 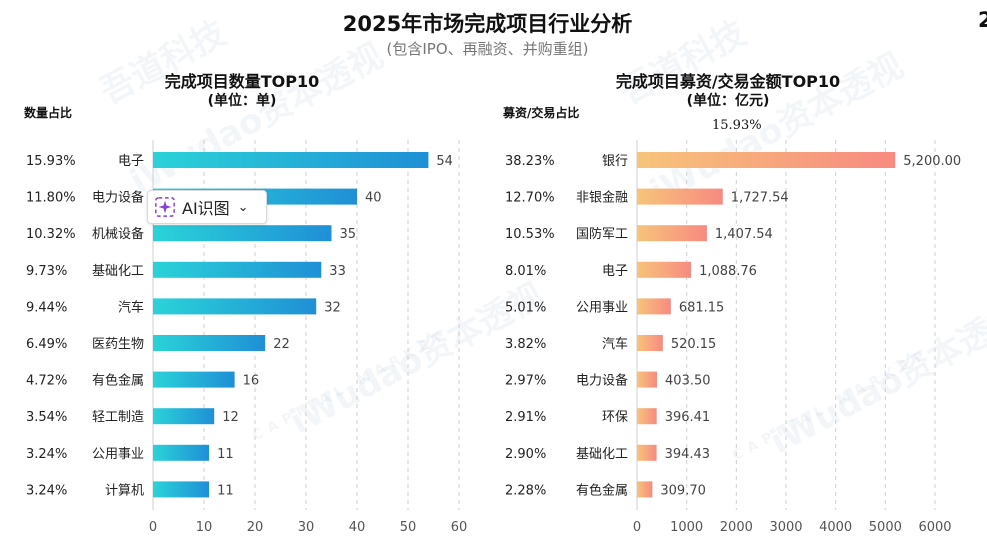 I want to click on page-subtitle: (包含IPO、再融资、并购重组), so click(x=493, y=48).